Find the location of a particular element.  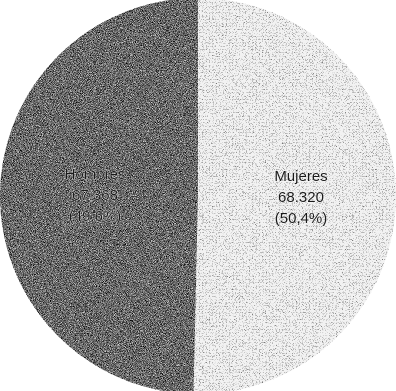

slice-percent-hombres: (49,6%) is located at coordinates (95, 216).